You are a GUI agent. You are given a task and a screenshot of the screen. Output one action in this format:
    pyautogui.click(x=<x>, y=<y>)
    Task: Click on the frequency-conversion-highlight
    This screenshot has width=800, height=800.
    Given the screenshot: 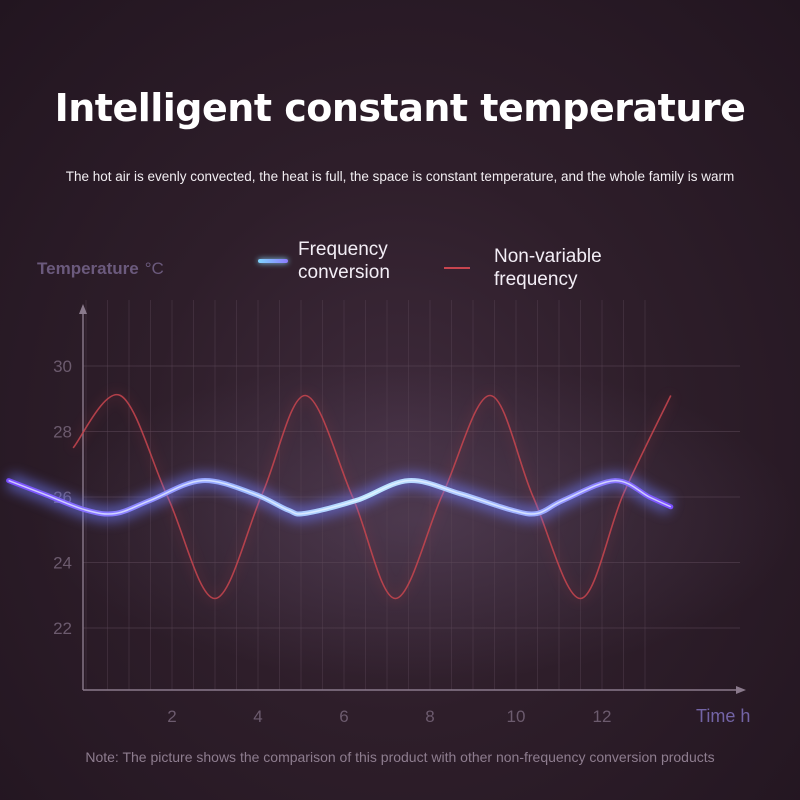 What is the action you would take?
    pyautogui.click(x=340, y=497)
    